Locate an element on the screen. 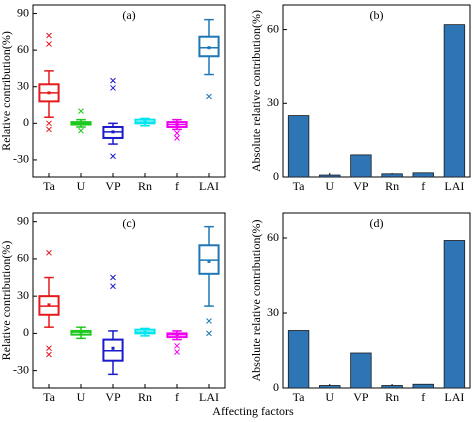  box is located at coordinates (209, 46).